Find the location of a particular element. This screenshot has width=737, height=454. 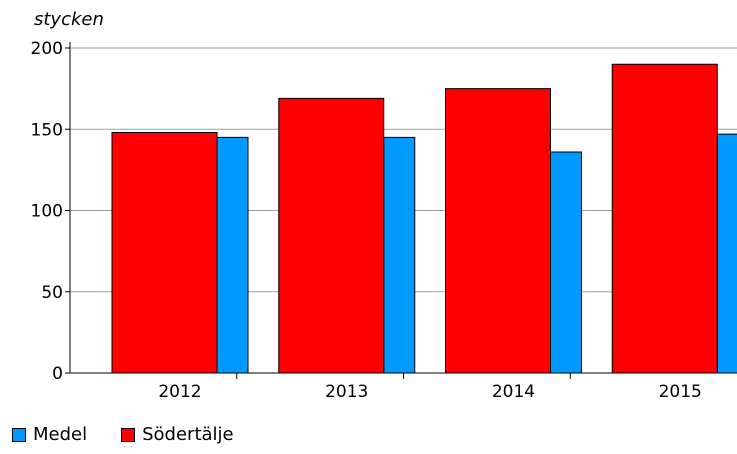

y-tick-label: 0 is located at coordinates (57, 374).